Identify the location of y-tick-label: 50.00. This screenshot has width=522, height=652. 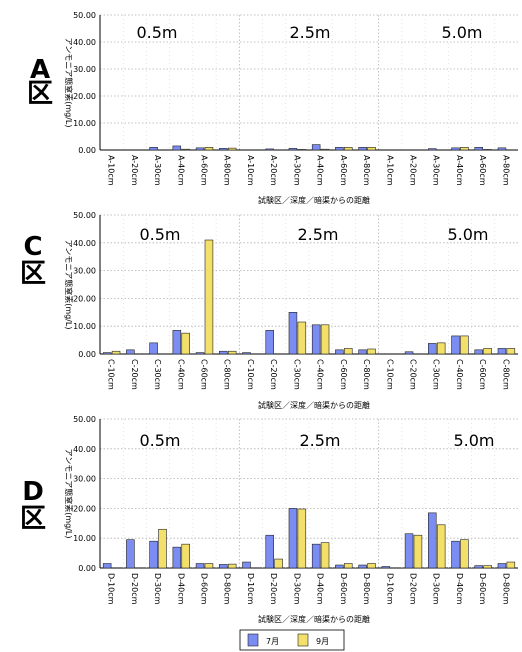
(84, 215).